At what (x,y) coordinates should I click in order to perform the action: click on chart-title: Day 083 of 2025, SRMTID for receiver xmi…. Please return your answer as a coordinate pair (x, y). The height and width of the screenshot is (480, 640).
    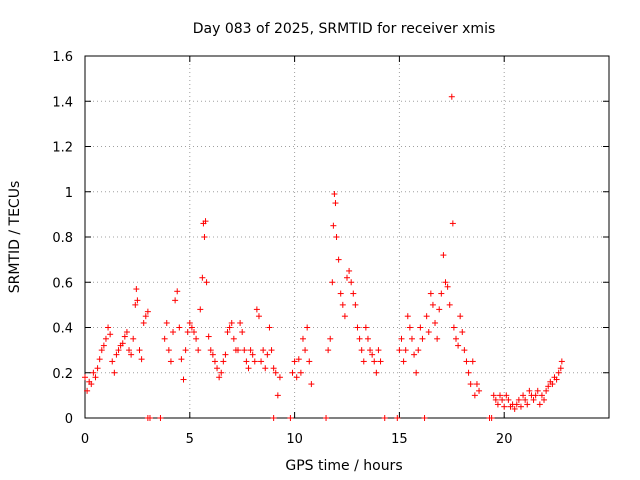
    Looking at the image, I should click on (344, 29).